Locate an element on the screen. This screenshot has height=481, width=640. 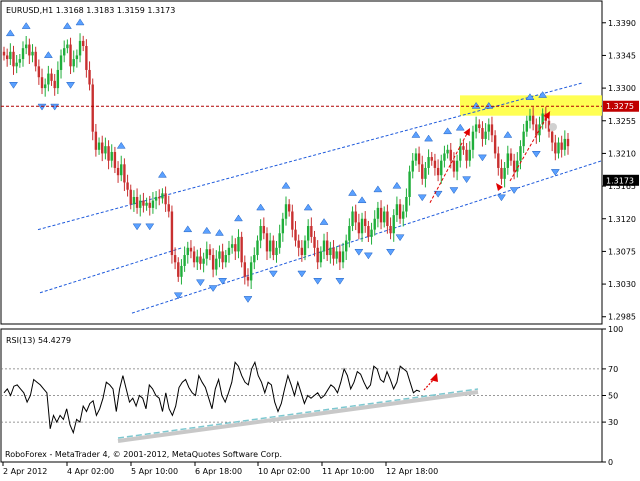
current-price-tag-bg is located at coordinates (621, 180).